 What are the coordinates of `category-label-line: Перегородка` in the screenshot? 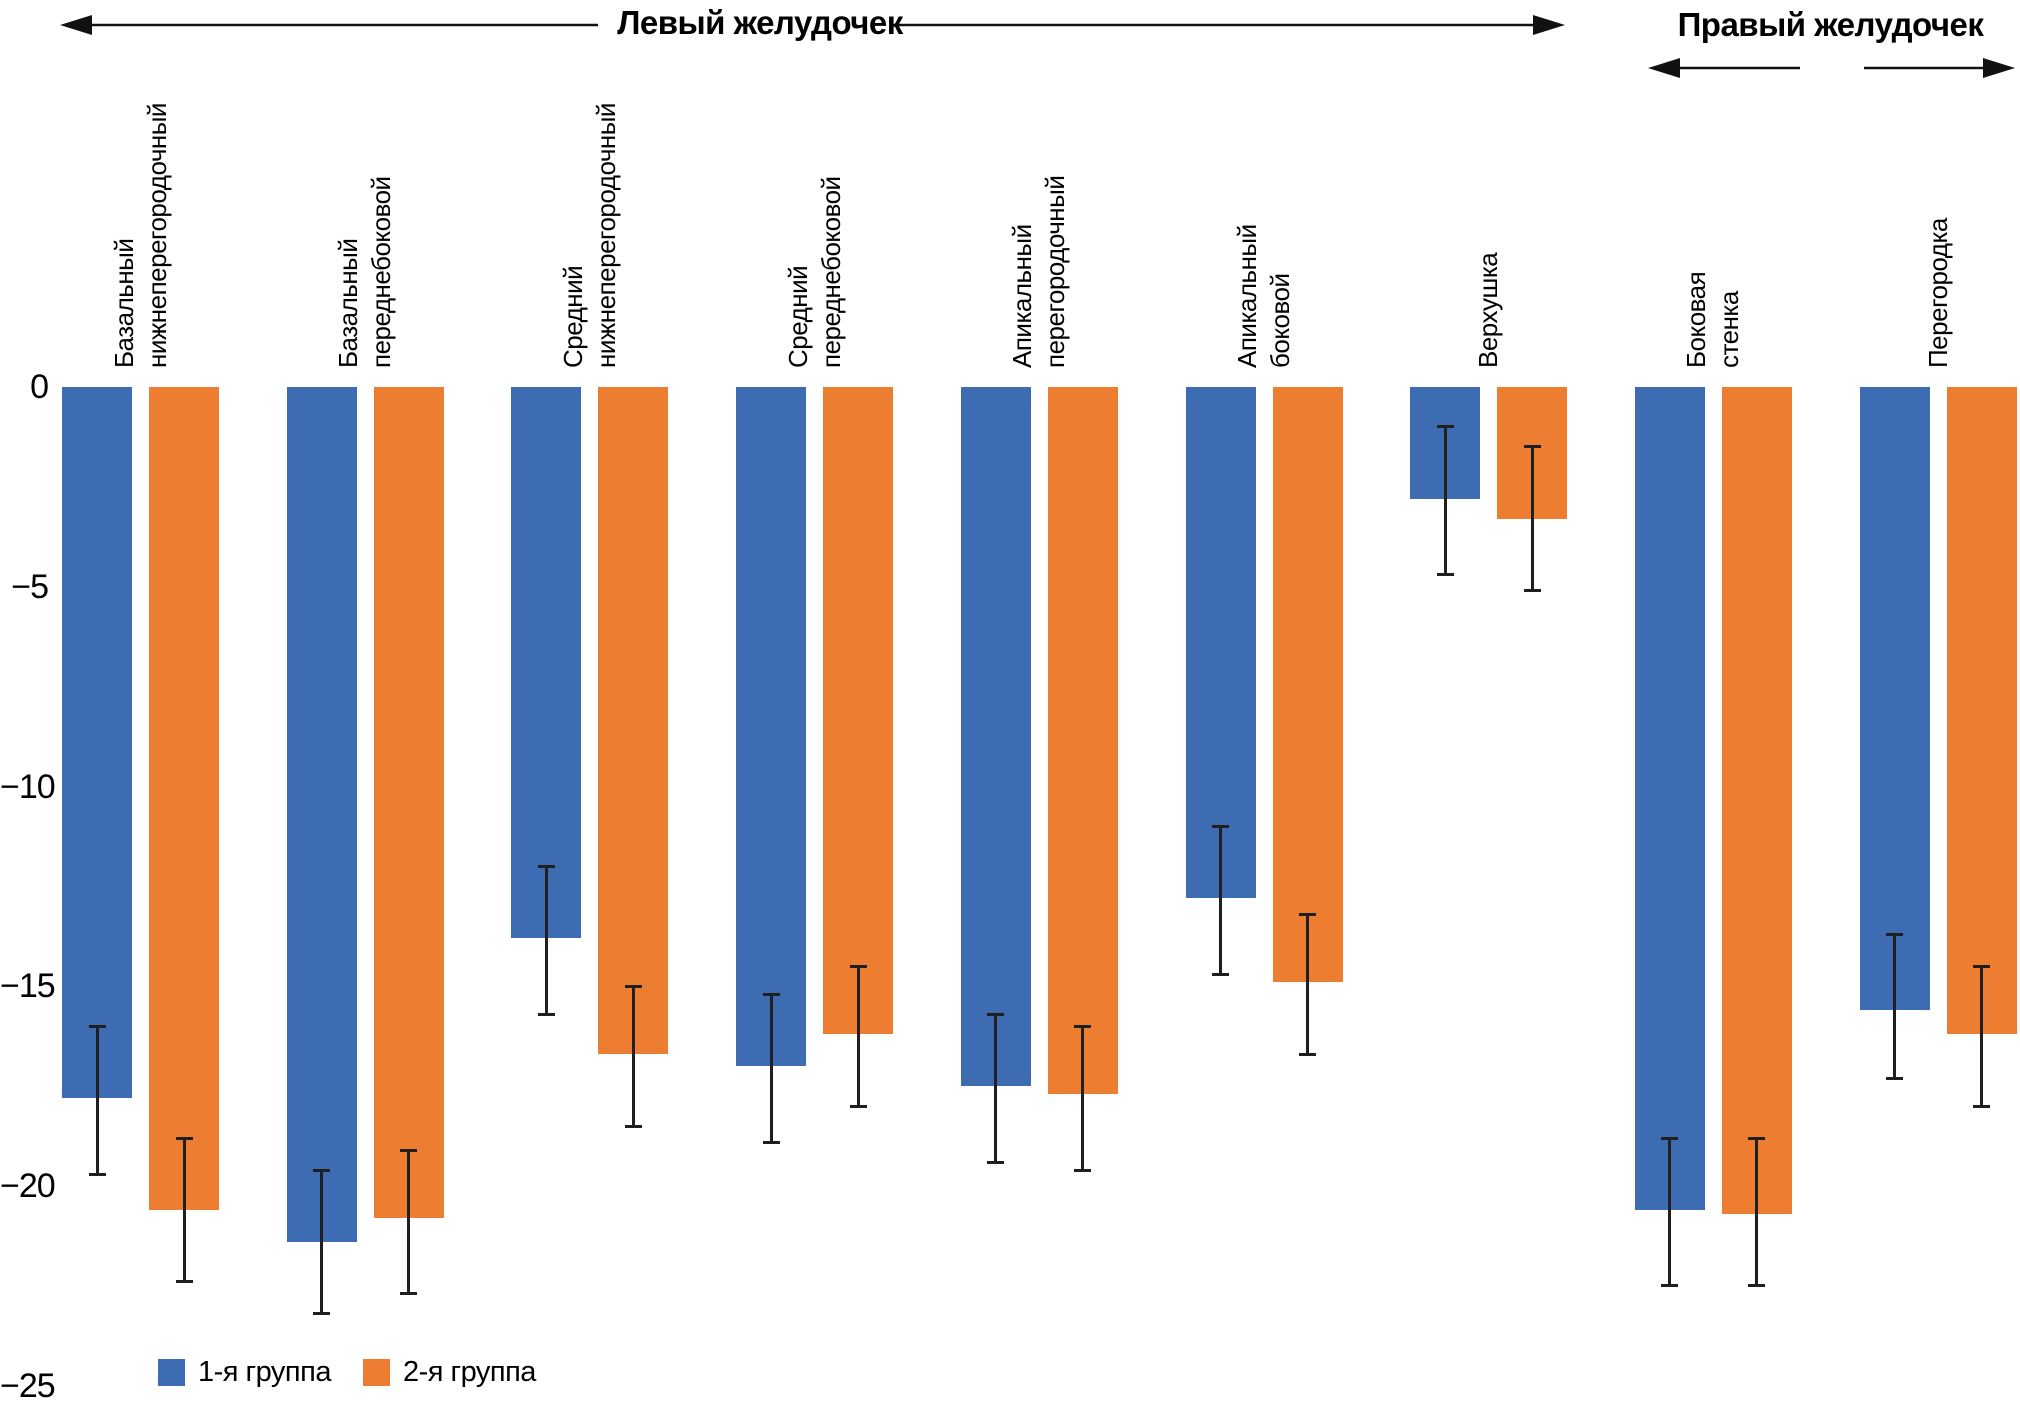 It's located at (1937, 293).